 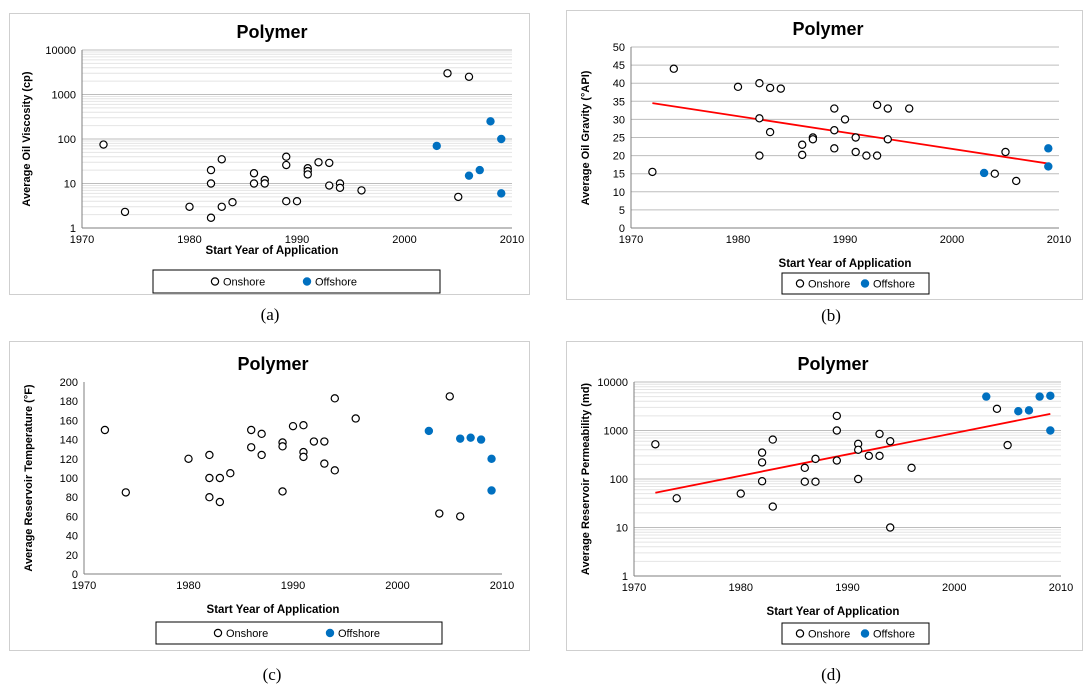 What do you see at coordinates (69, 460) in the screenshot?
I see `y-tick-label: 120` at bounding box center [69, 460].